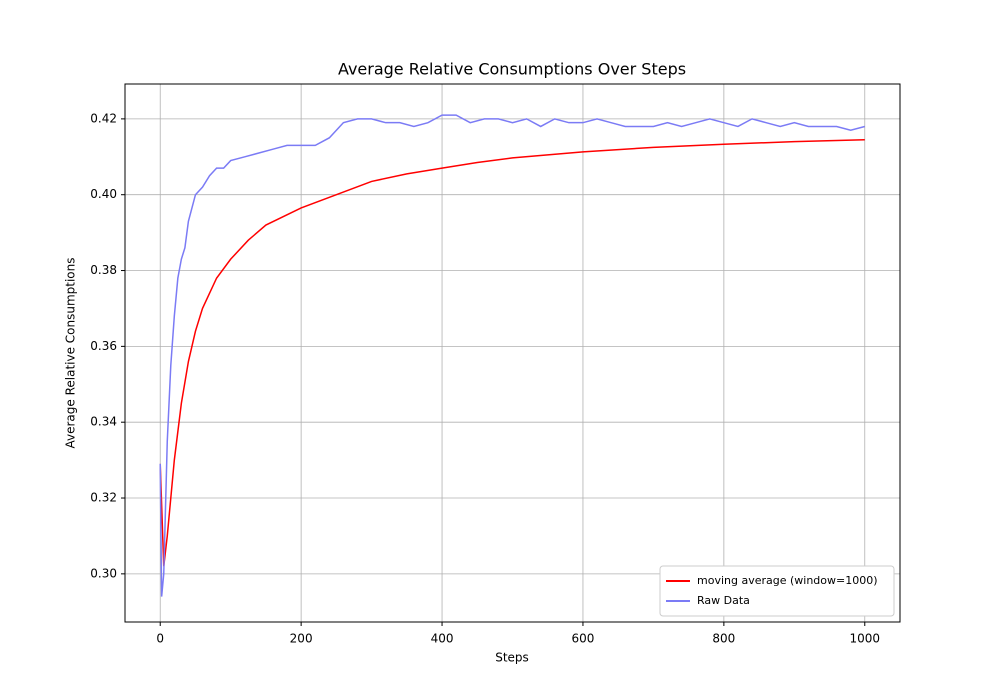  I want to click on x-tick-label: 0, so click(160, 639).